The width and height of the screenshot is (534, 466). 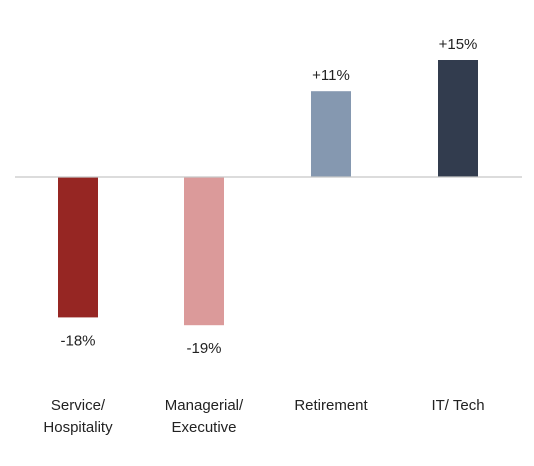 I want to click on category-label: Service/, so click(x=78, y=405).